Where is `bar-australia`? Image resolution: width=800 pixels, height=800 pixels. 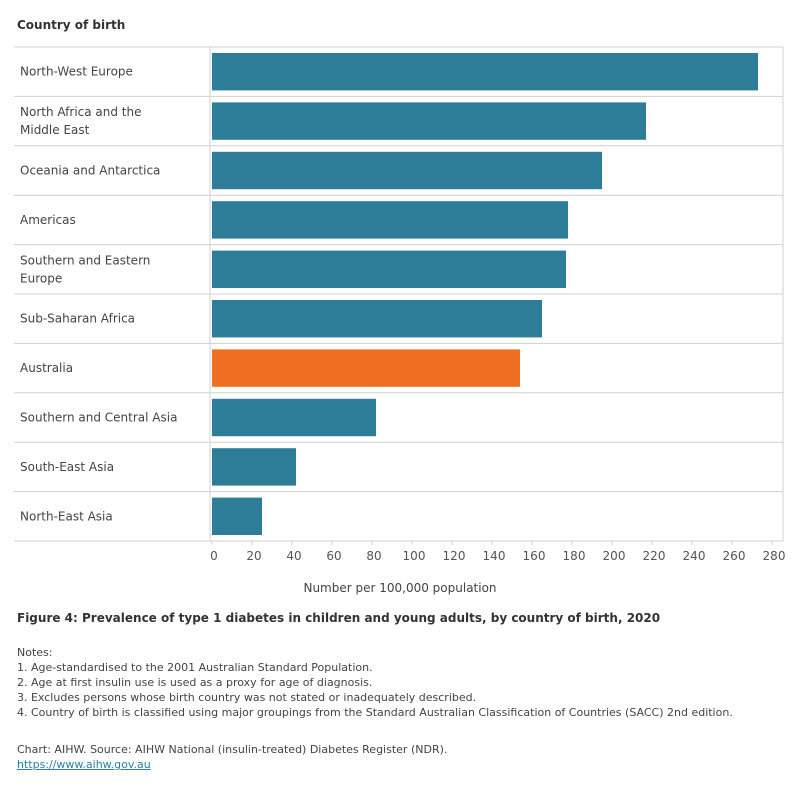 bar-australia is located at coordinates (366, 368).